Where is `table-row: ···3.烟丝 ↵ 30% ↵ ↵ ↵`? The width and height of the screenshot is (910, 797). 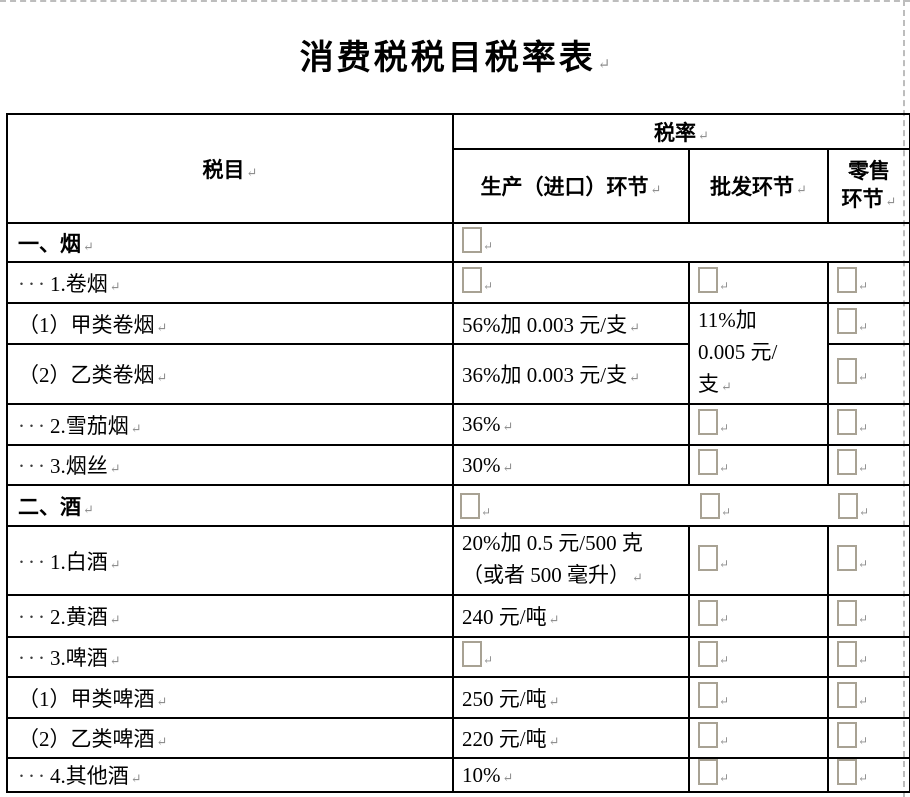
table-row: ···3.烟丝 ↵ 30% ↵ ↵ ↵ is located at coordinates (458, 465).